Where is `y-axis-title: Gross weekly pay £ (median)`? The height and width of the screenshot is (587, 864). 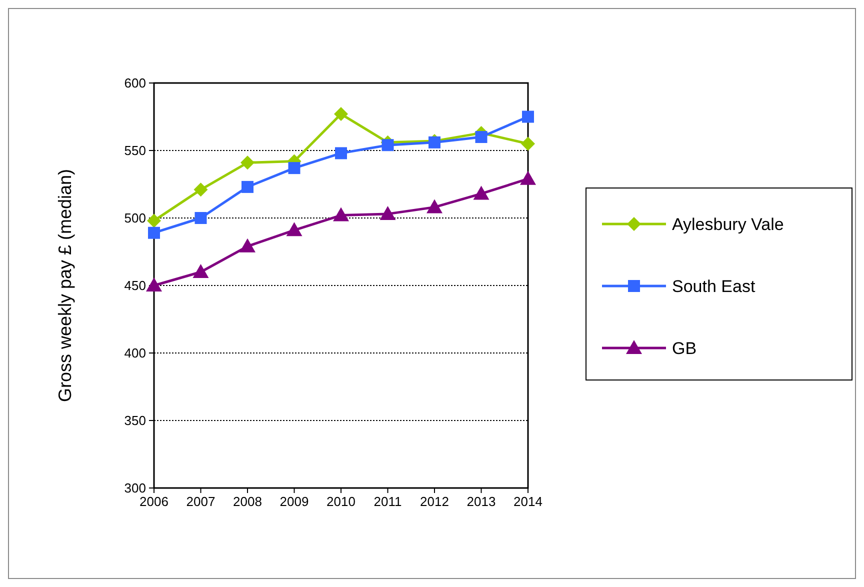 y-axis-title: Gross weekly pay £ (median) is located at coordinates (65, 285).